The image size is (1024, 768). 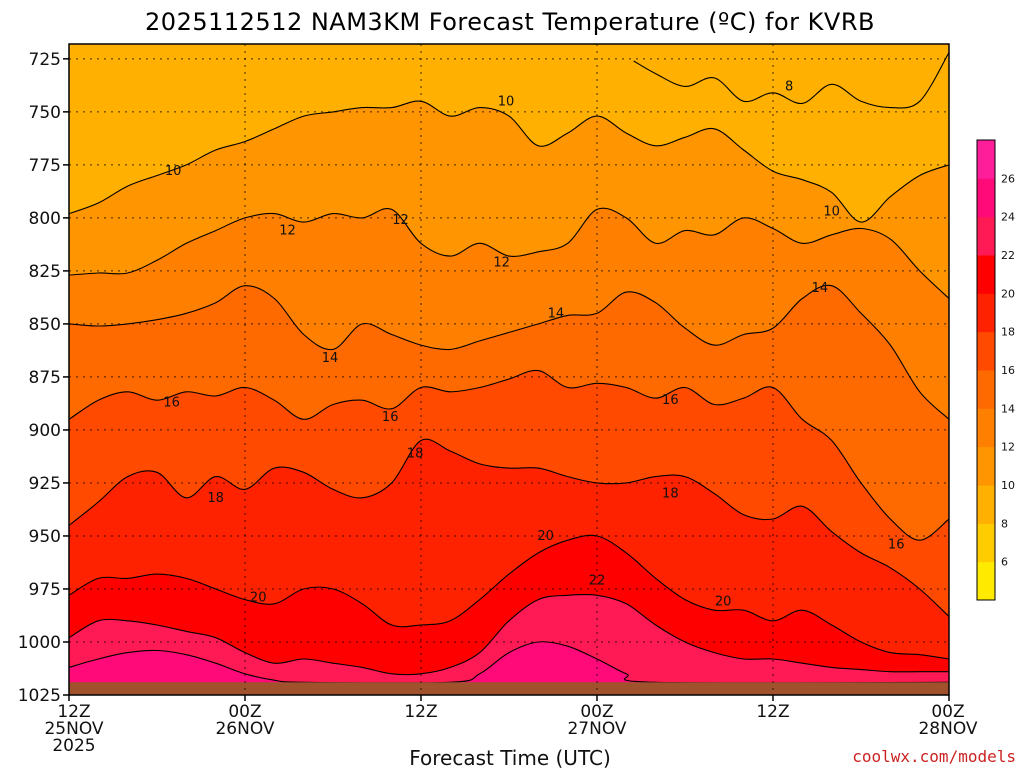 I want to click on y-tick-label: 900, so click(x=45, y=431).